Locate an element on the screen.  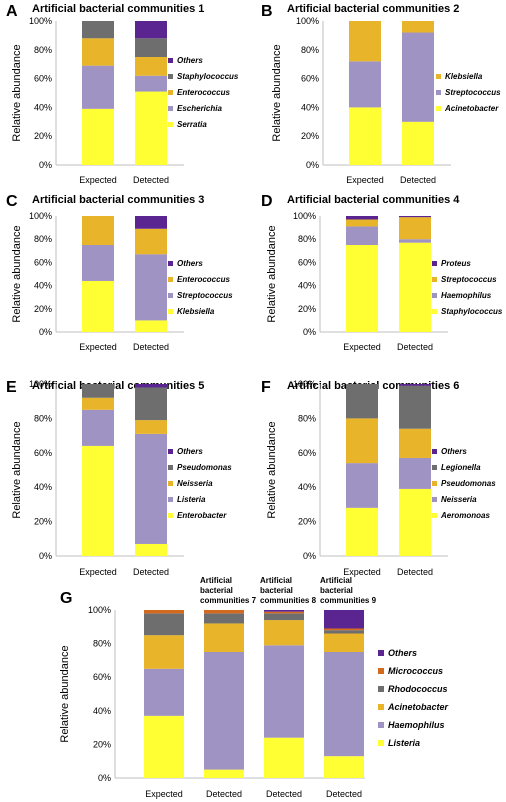
legend-label: Enterobacter is located at coordinates (202, 515).